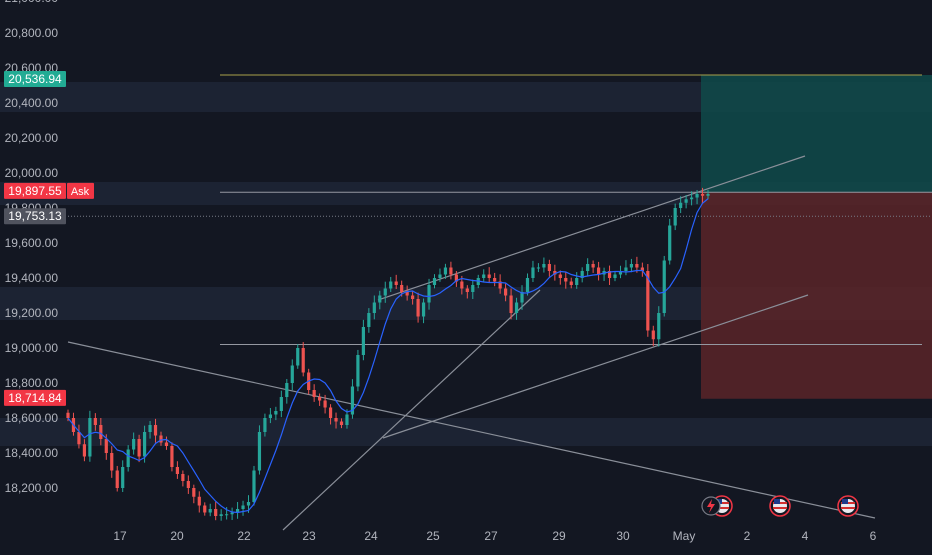 The image size is (932, 555). Describe the element at coordinates (371, 536) in the screenshot. I see `time-axis-label: 24` at that location.